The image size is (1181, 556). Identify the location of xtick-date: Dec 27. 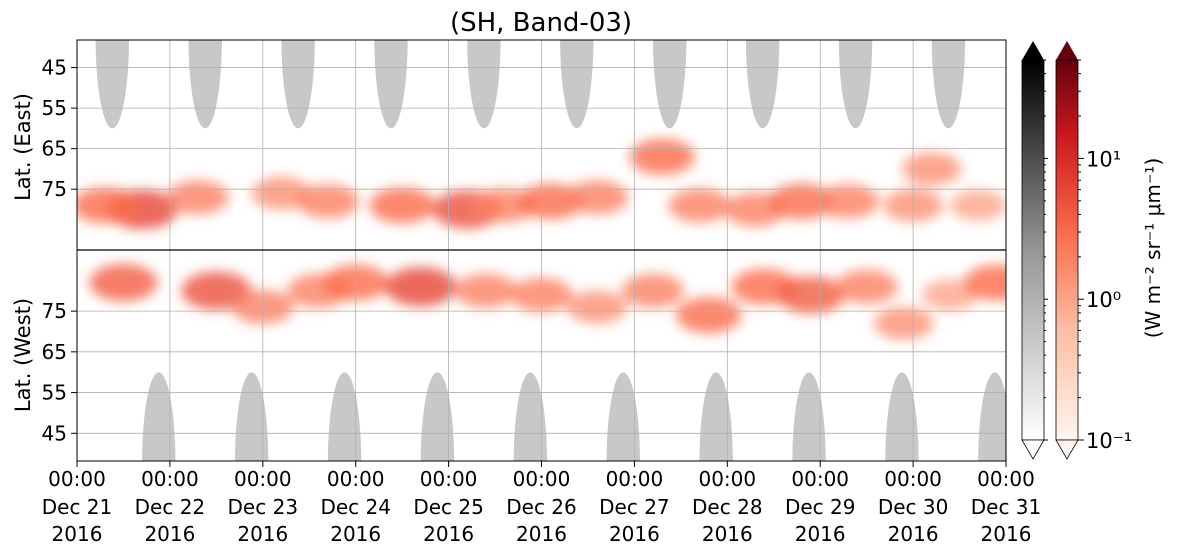
(634, 507).